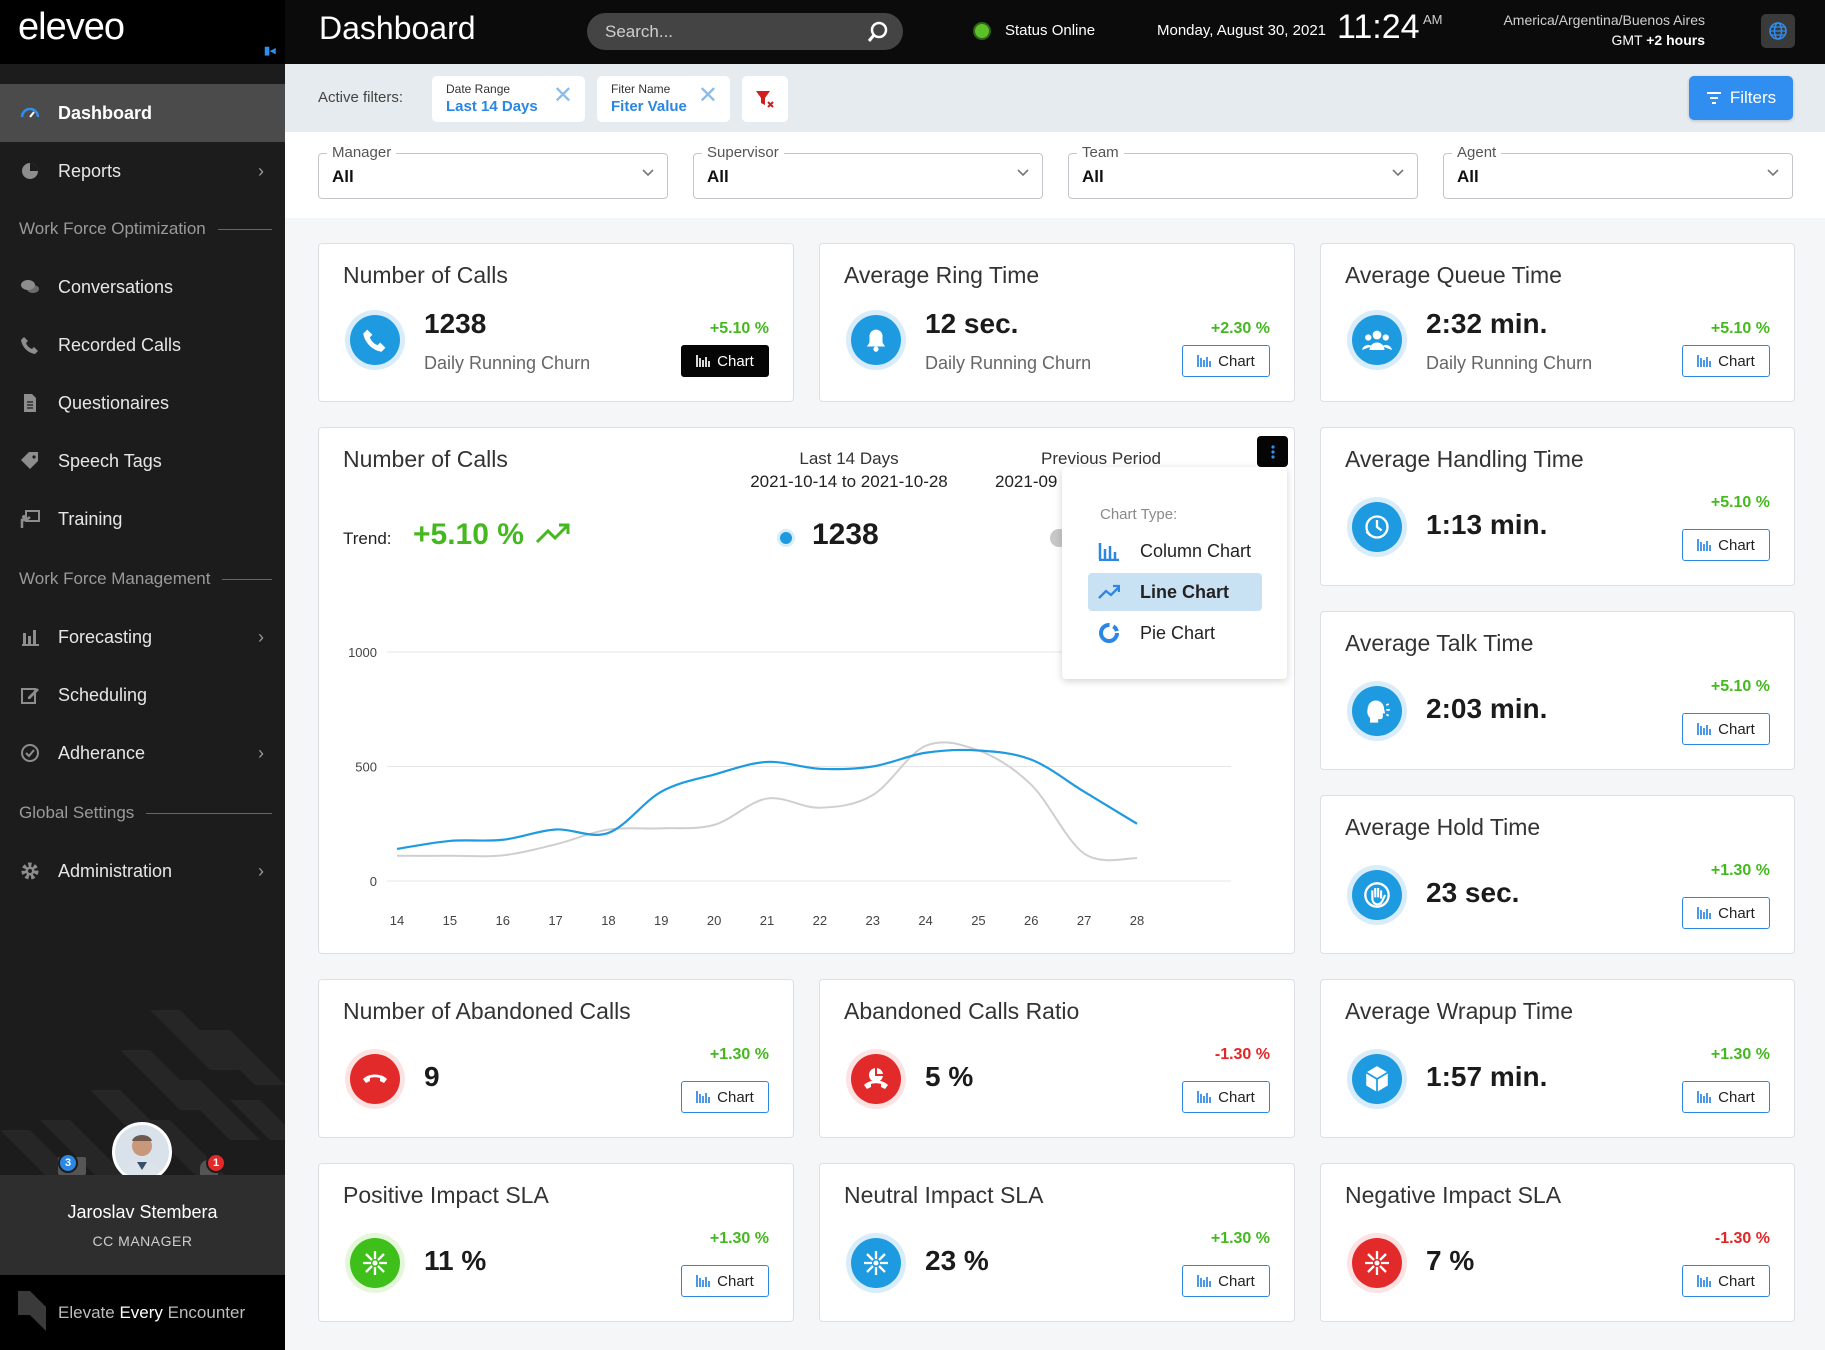 The image size is (1825, 1350). Describe the element at coordinates (30, 461) in the screenshot. I see `tag-icon` at that location.